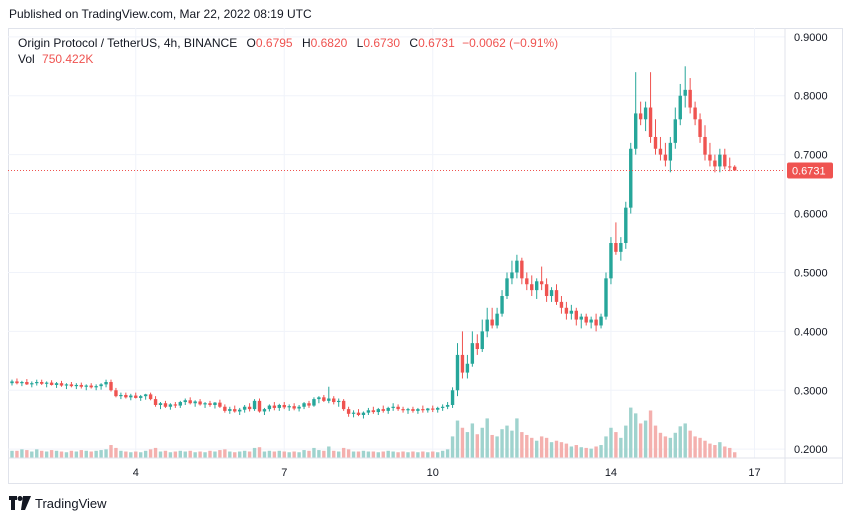  I want to click on time-tick-label: 10, so click(433, 473).